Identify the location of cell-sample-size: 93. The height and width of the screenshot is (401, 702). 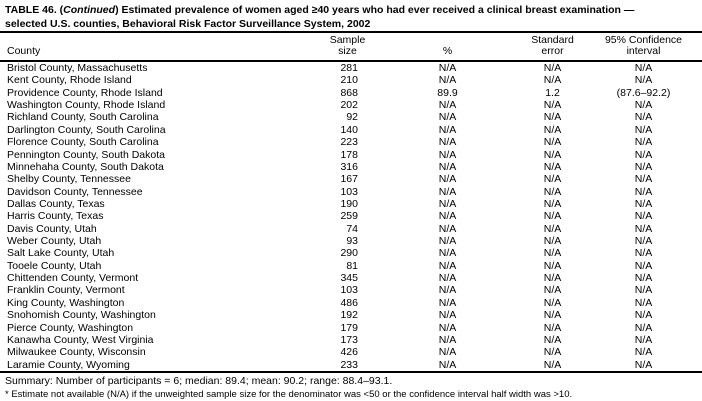
(352, 241).